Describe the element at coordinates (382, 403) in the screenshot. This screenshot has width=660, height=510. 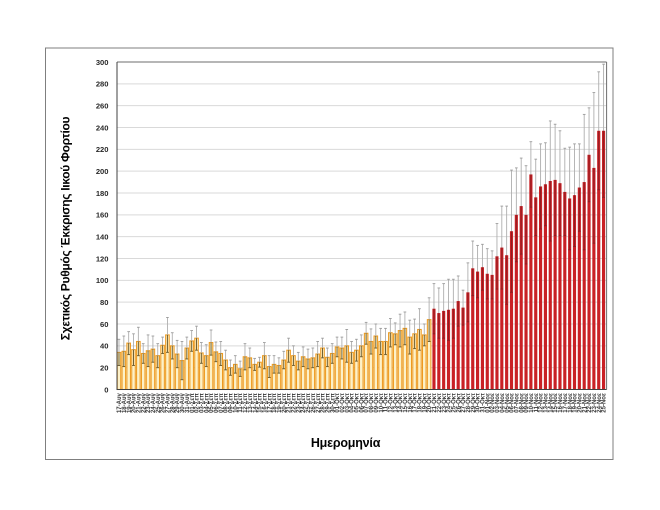
I see `svg-text: 10-Οκτ` at that location.